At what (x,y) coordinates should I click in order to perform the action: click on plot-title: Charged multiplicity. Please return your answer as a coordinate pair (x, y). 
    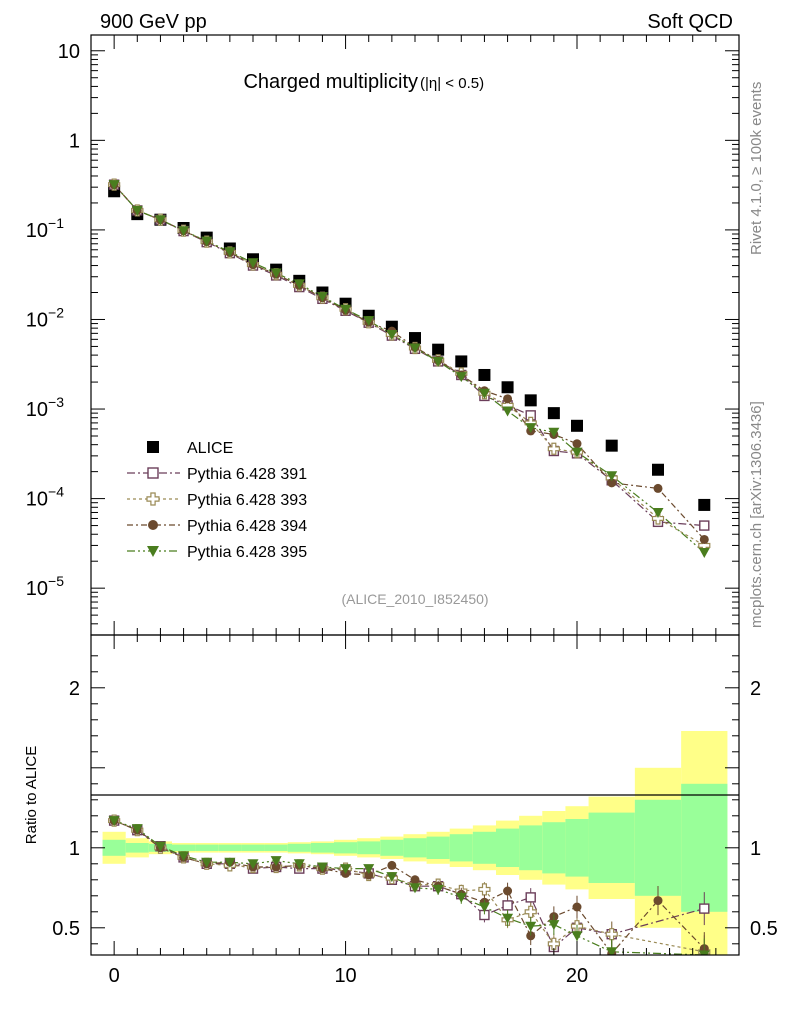
    Looking at the image, I should click on (330, 82).